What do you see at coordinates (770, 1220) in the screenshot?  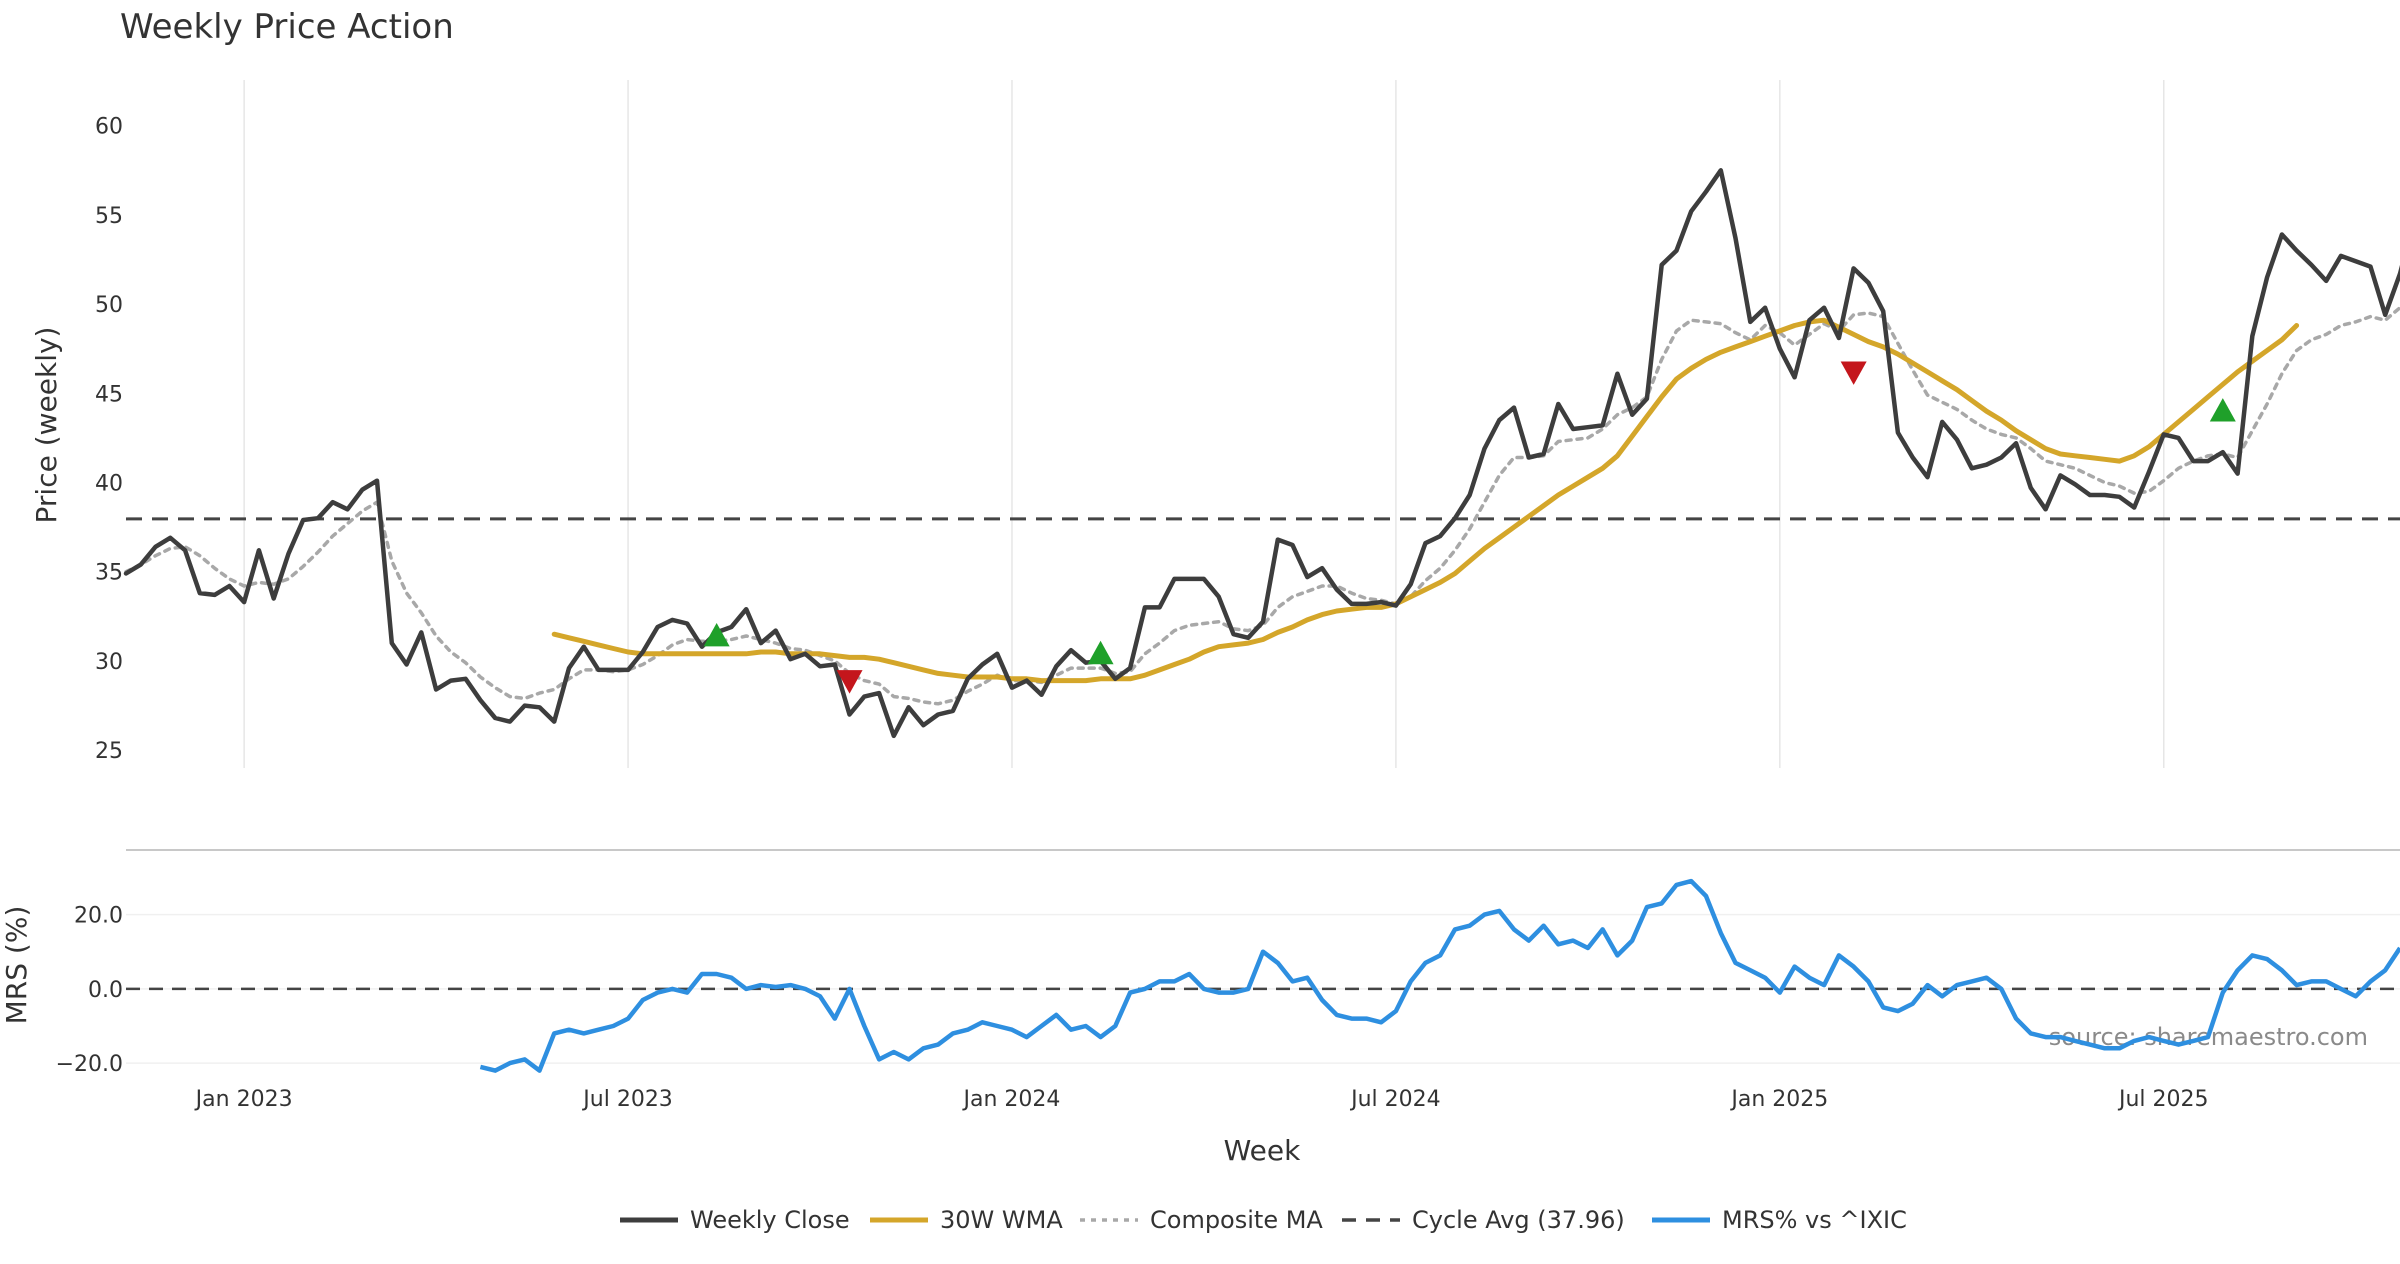 I see `legend-label: Weekly Close` at bounding box center [770, 1220].